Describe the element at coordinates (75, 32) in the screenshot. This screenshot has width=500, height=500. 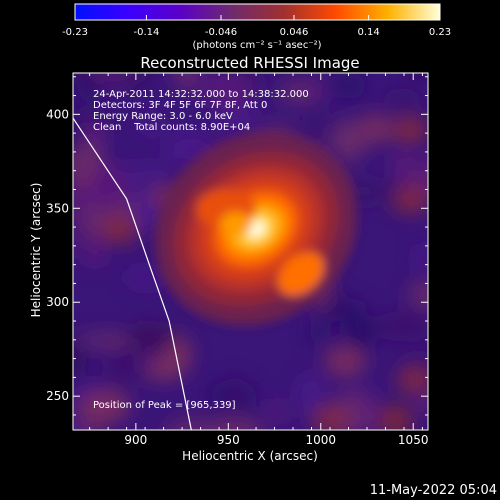
I see `colorbar-tick-label: -0.23` at that location.